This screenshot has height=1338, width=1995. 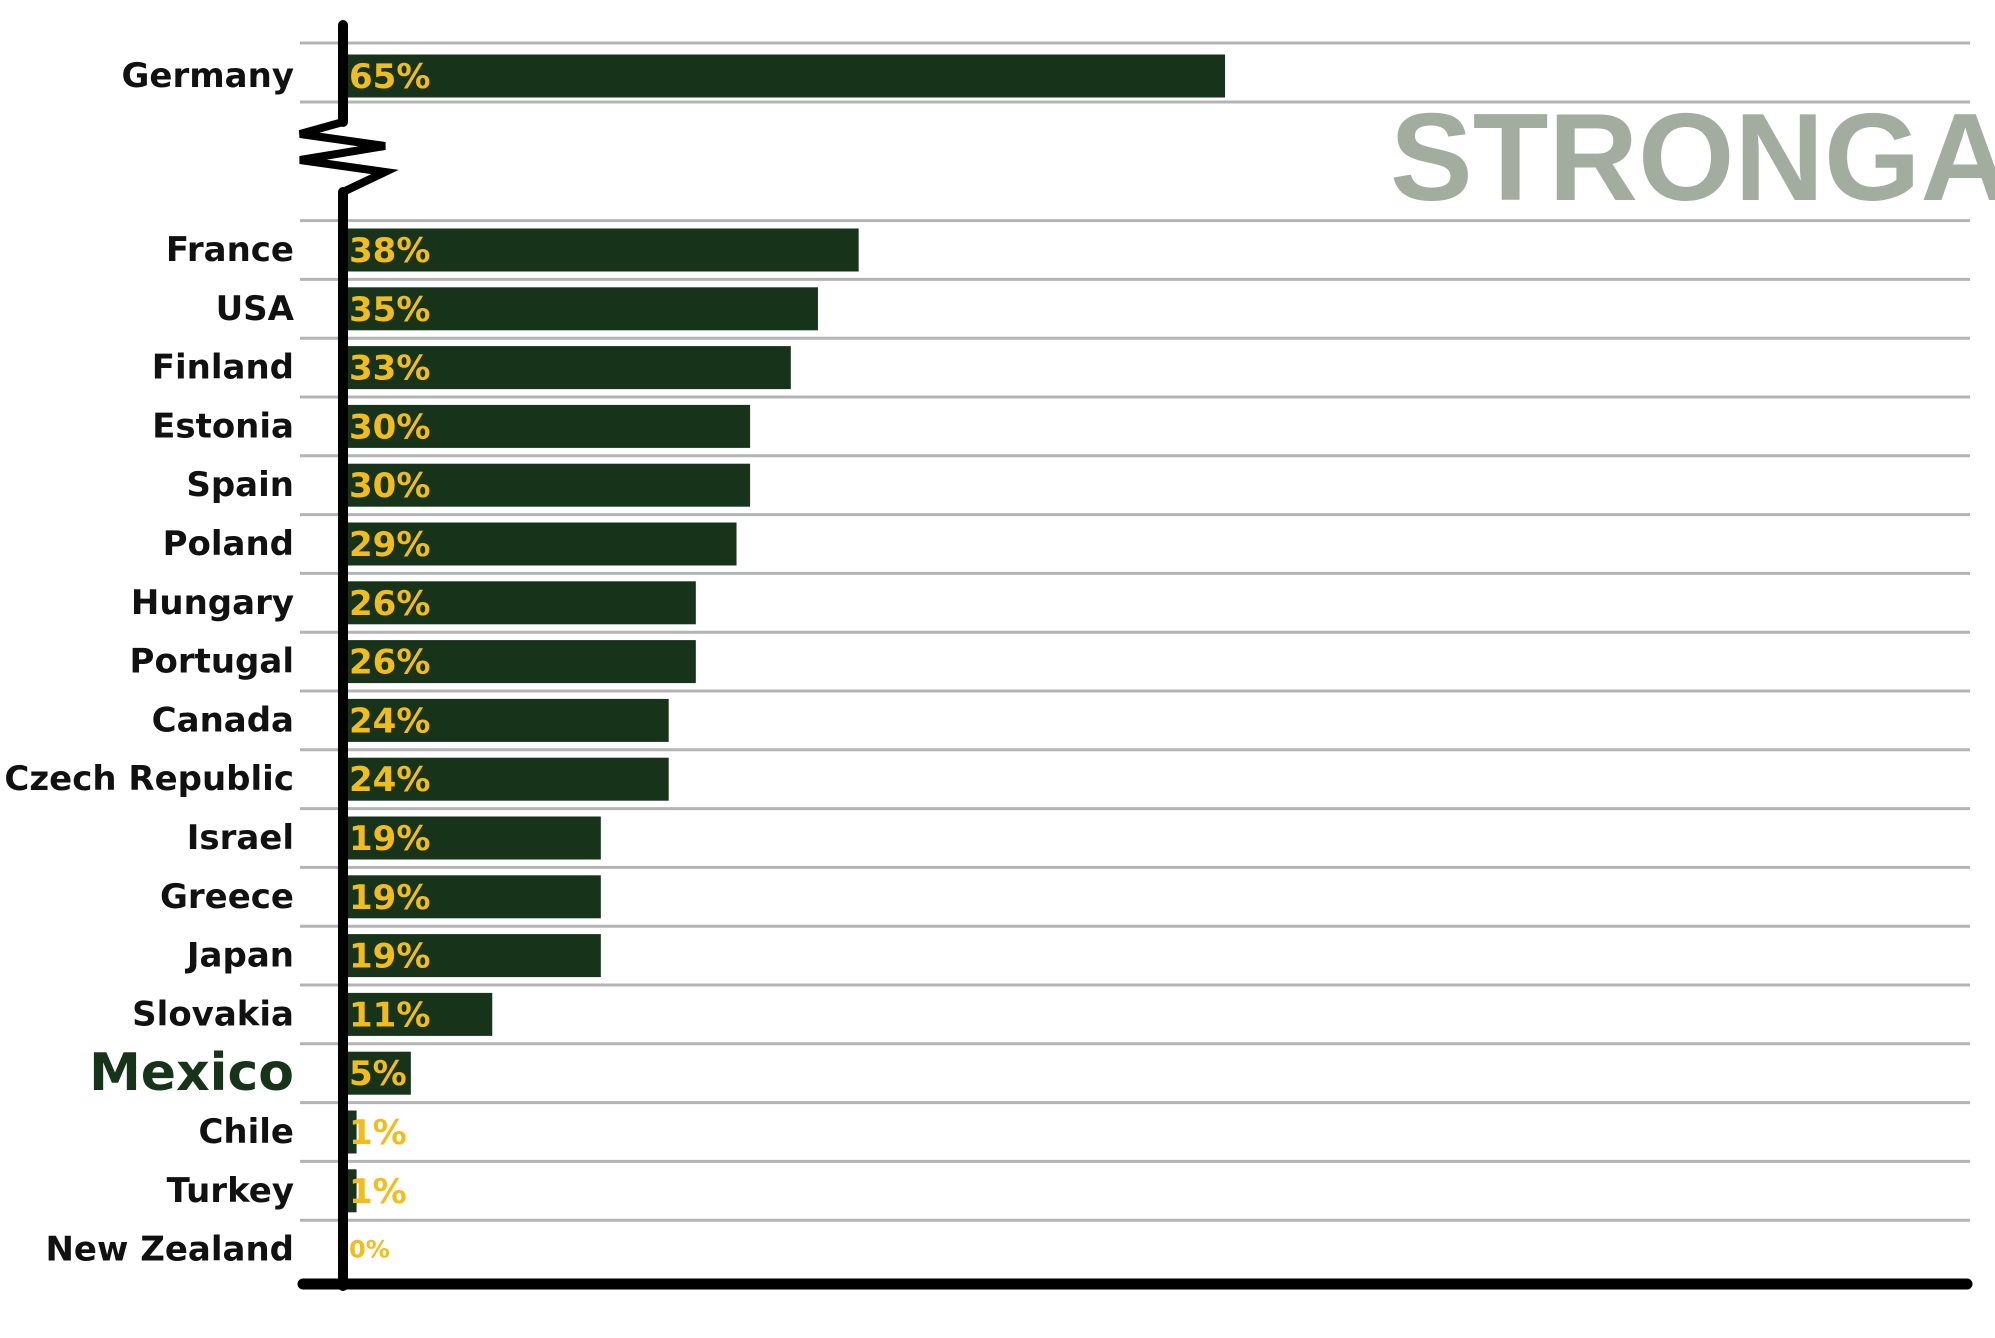 I want to click on value-label: 29%, so click(x=389, y=545).